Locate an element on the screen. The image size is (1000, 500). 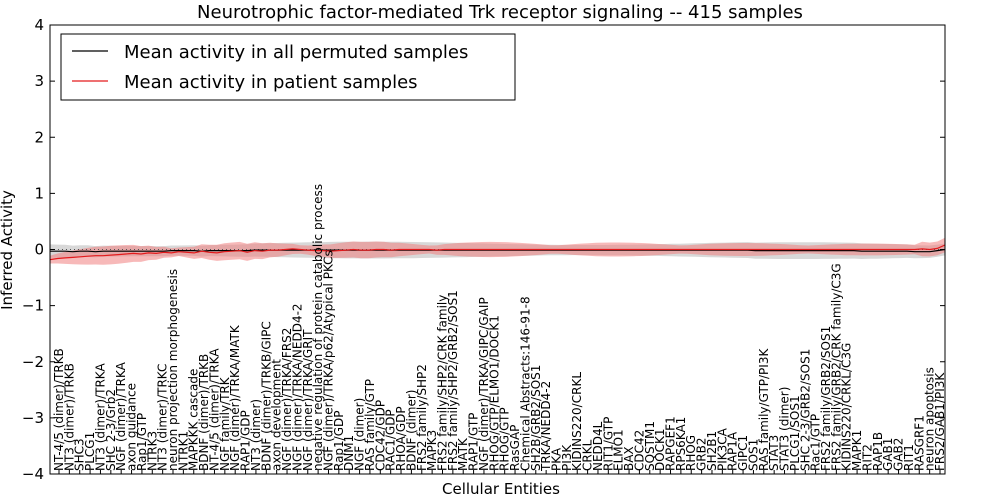
entity-label: NT3 (dimer)/TRKA is located at coordinates (100, 417).